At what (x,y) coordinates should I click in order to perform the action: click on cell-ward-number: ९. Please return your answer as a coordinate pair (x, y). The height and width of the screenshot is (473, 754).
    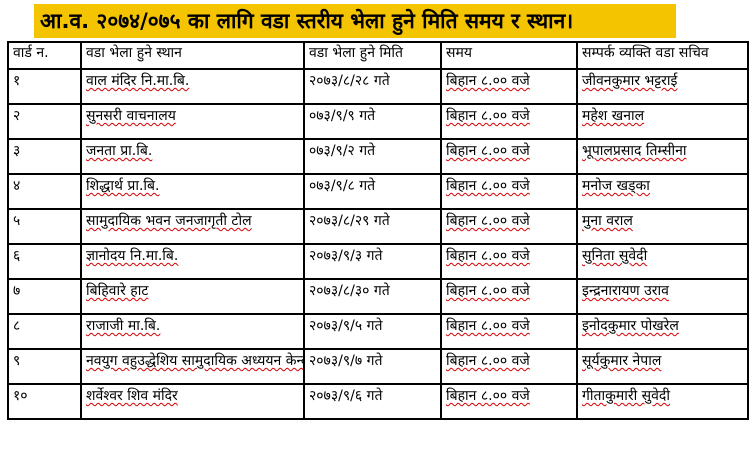
    Looking at the image, I should click on (44, 366).